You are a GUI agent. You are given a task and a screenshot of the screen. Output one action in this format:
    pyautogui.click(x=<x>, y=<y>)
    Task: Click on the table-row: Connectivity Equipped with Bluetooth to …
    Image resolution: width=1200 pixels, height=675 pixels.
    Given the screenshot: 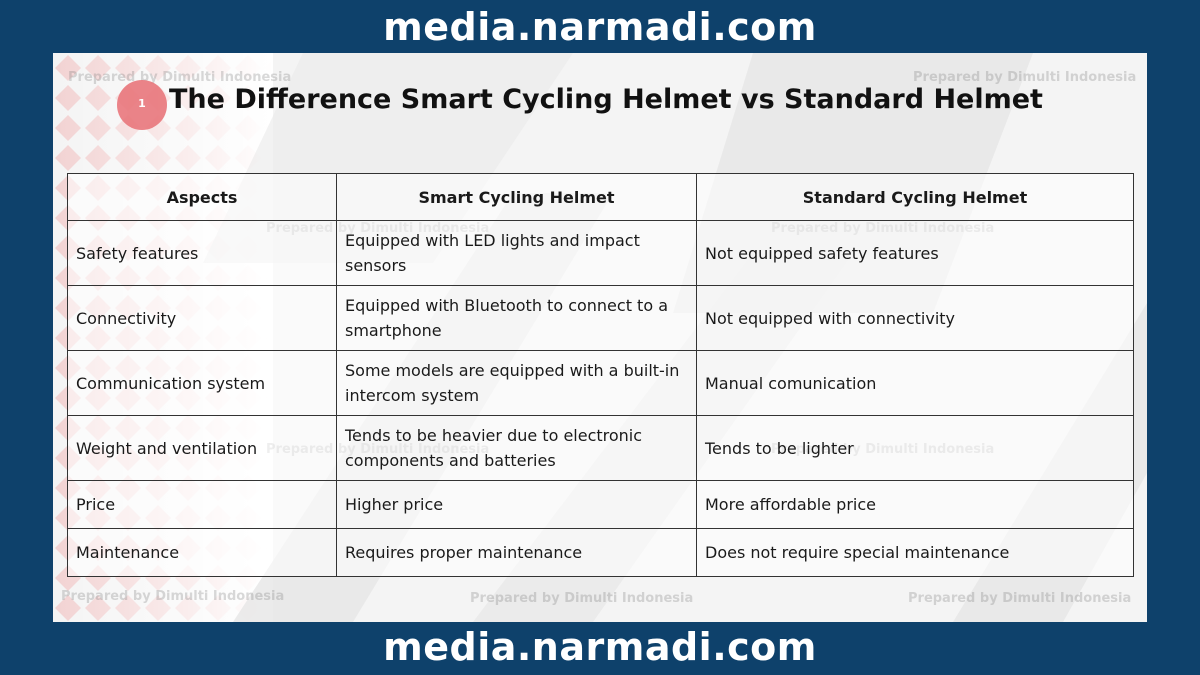 What is the action you would take?
    pyautogui.click(x=600, y=318)
    